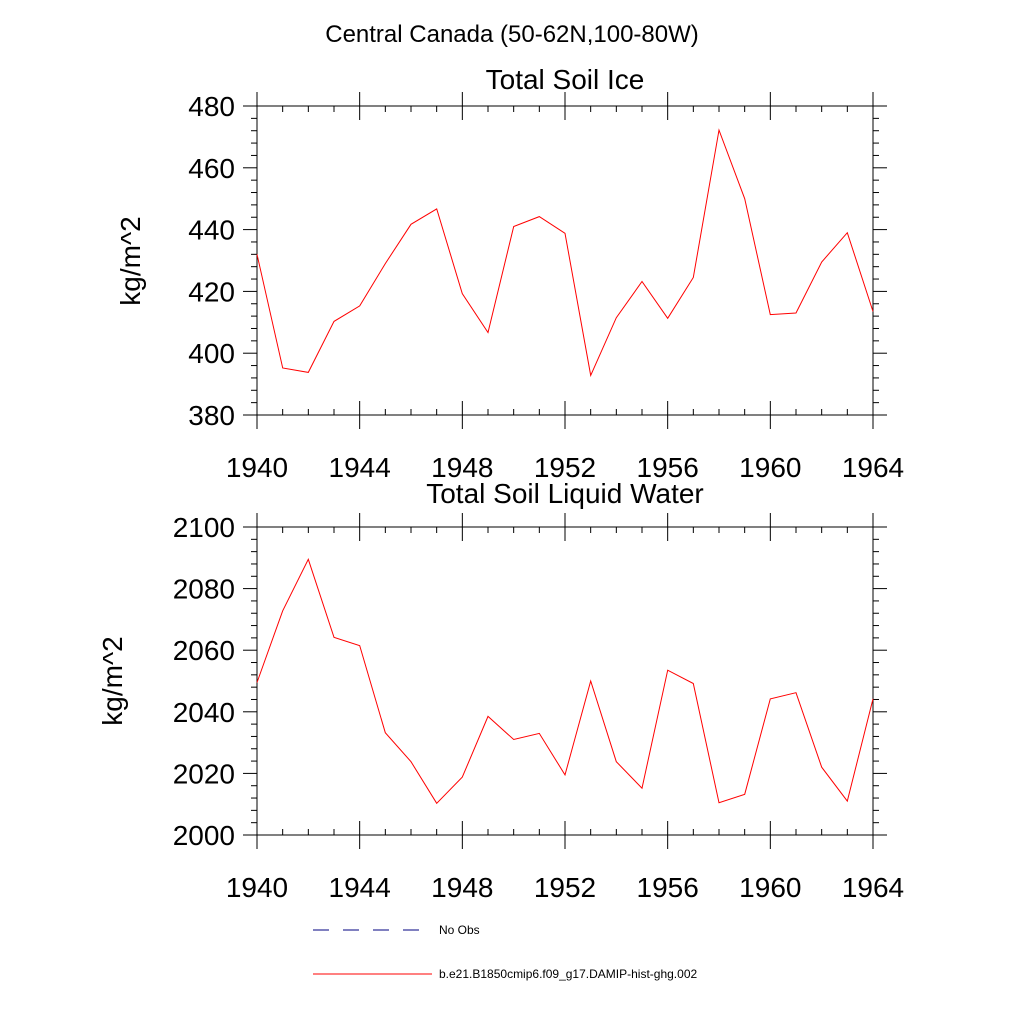 The width and height of the screenshot is (1024, 1024). What do you see at coordinates (565, 493) in the screenshot?
I see `panel-title: Total Soil Liquid Water` at bounding box center [565, 493].